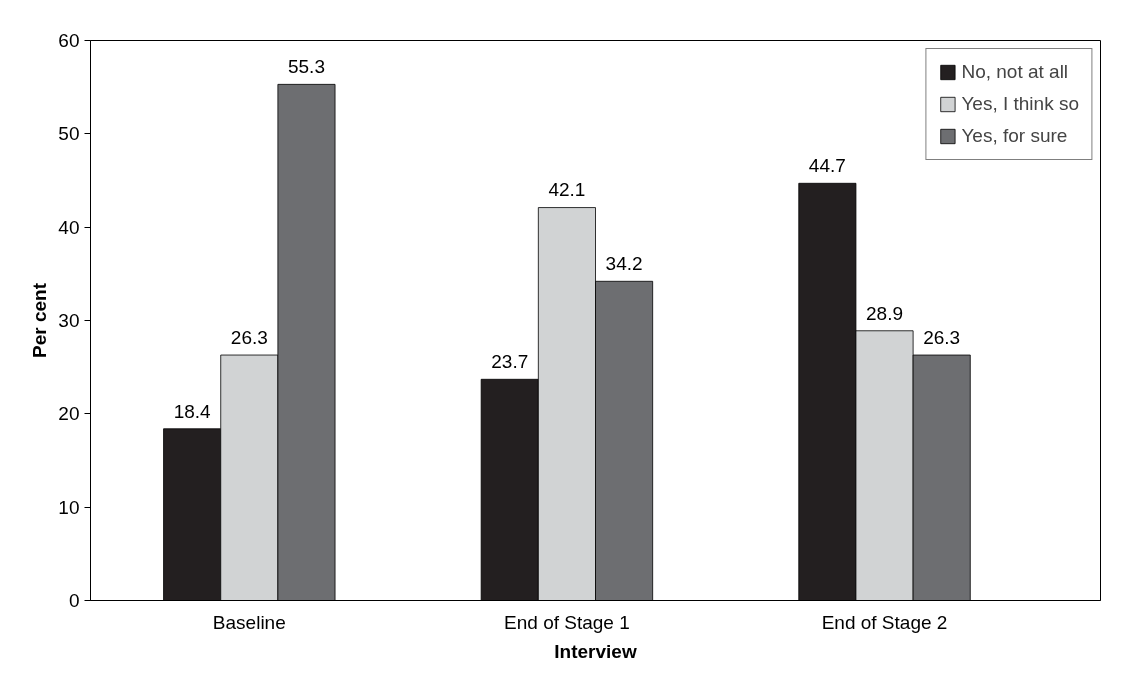 This screenshot has height=675, width=1127. I want to click on x-tick-label: Baseline, so click(249, 622).